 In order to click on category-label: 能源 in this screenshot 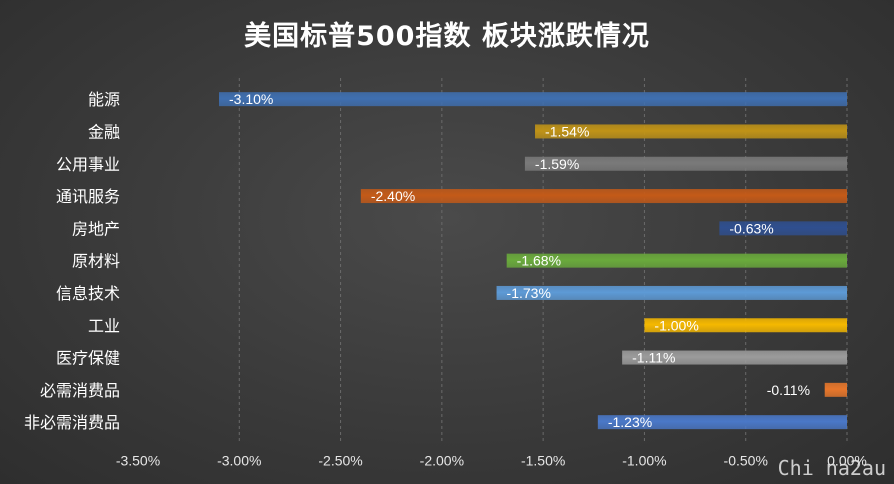, I will do `click(104, 99)`.